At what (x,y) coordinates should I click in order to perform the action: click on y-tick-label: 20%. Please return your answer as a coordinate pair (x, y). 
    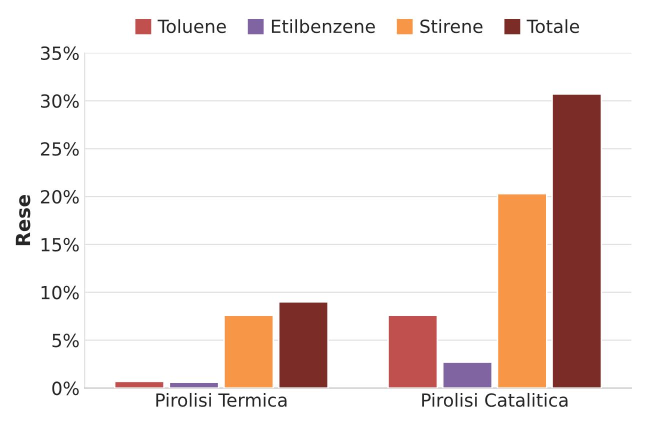
    Looking at the image, I should click on (59, 197).